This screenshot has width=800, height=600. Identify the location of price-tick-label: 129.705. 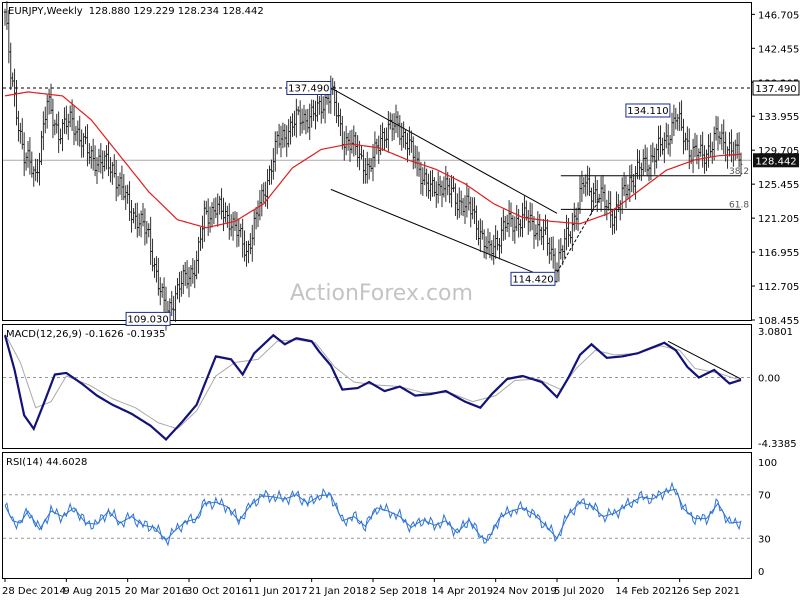
(778, 151).